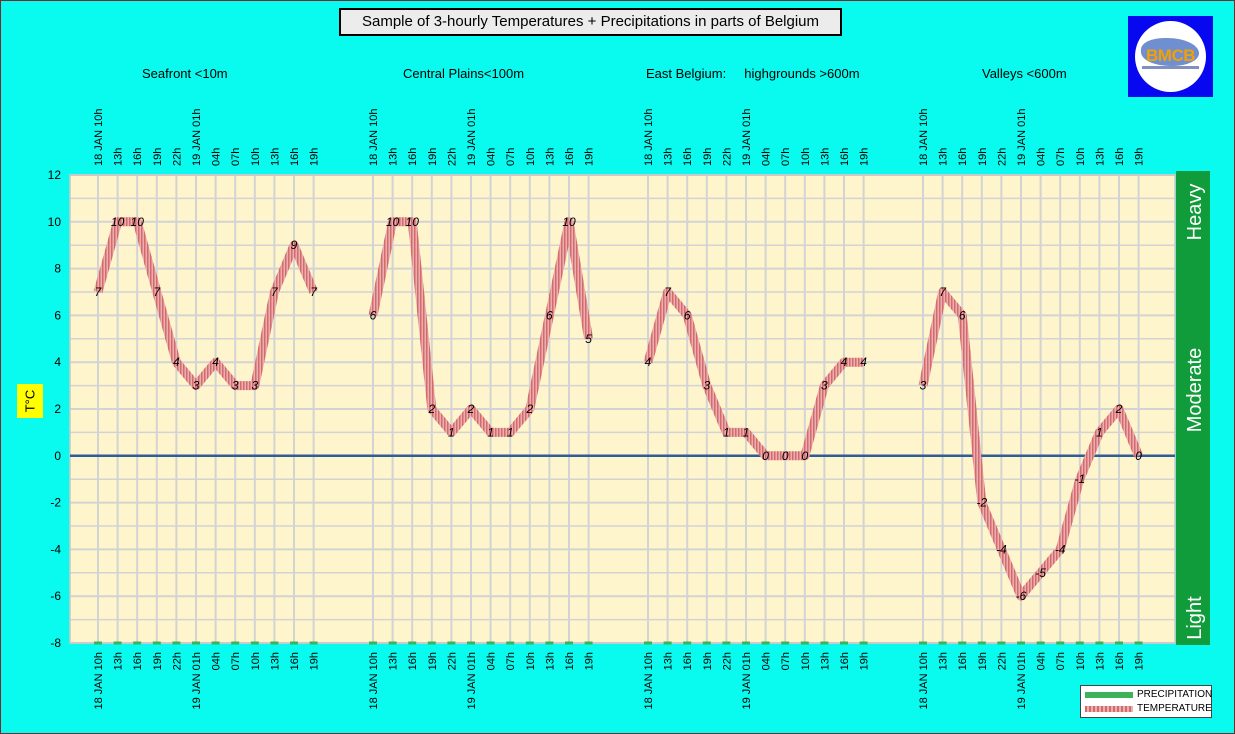 The height and width of the screenshot is (734, 1235). Describe the element at coordinates (374, 680) in the screenshot. I see `x-tick-label-bottom: 18 JAN 10h` at that location.